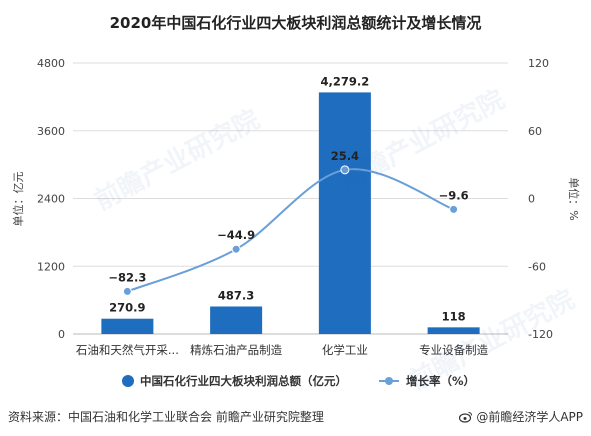 This screenshot has width=591, height=436. Describe the element at coordinates (61, 334) in the screenshot. I see `y-left-tick-label: 0` at that location.